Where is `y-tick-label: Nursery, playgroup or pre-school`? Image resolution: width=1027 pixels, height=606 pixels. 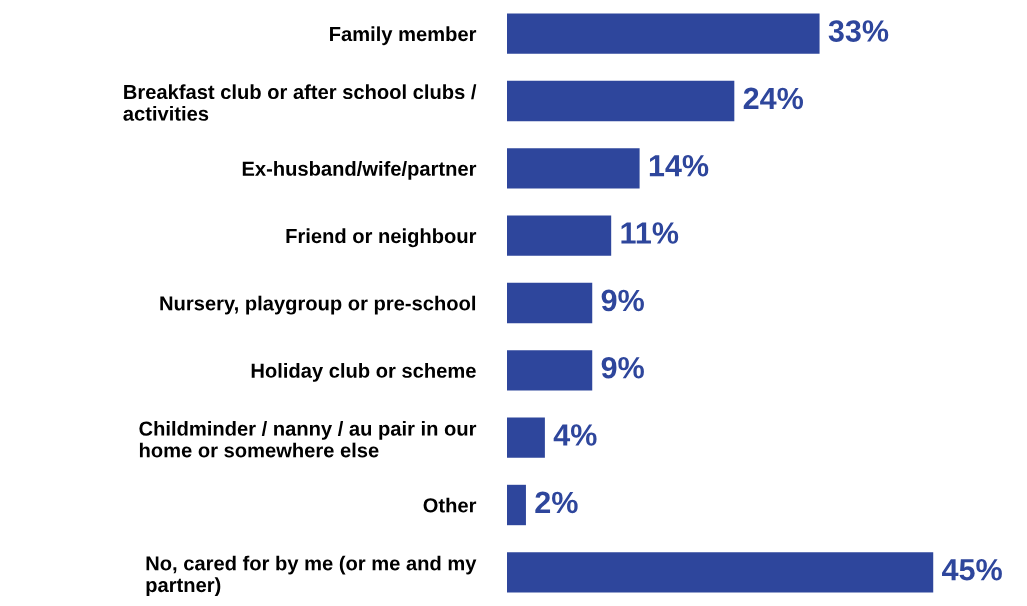
y-tick-label: Nursery, playgroup or pre-school is located at coordinates (318, 305).